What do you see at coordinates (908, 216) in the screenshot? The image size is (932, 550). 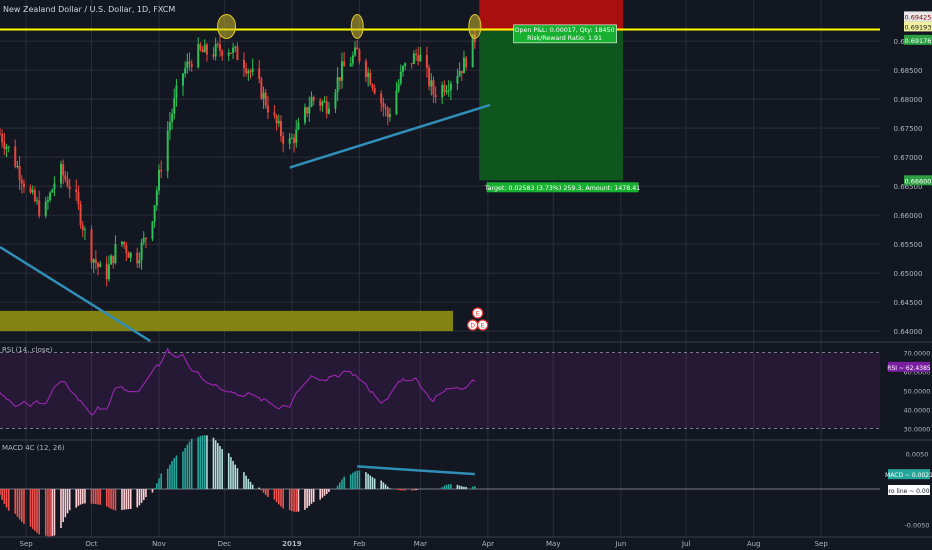 I see `price-tick-label: 0.66000` at bounding box center [908, 216].